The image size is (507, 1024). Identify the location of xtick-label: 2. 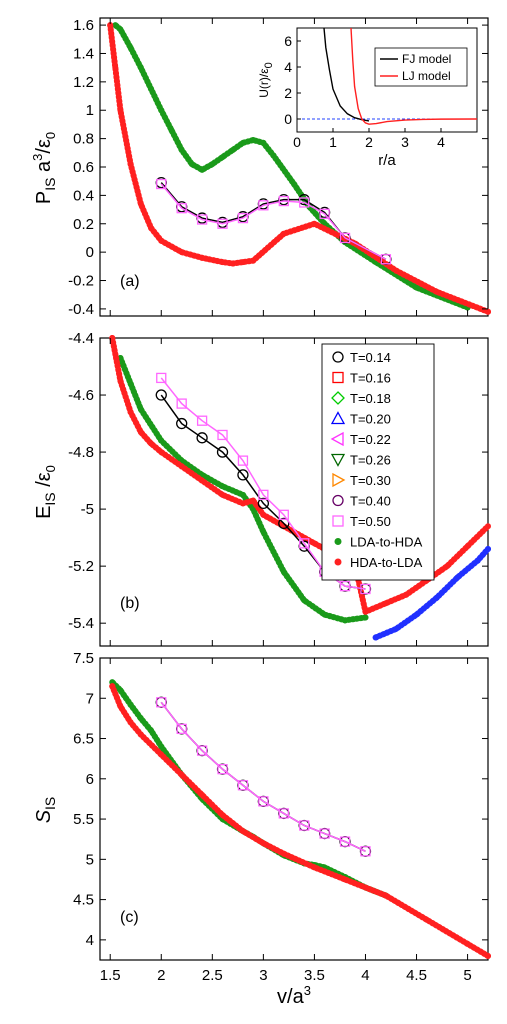
(161, 975).